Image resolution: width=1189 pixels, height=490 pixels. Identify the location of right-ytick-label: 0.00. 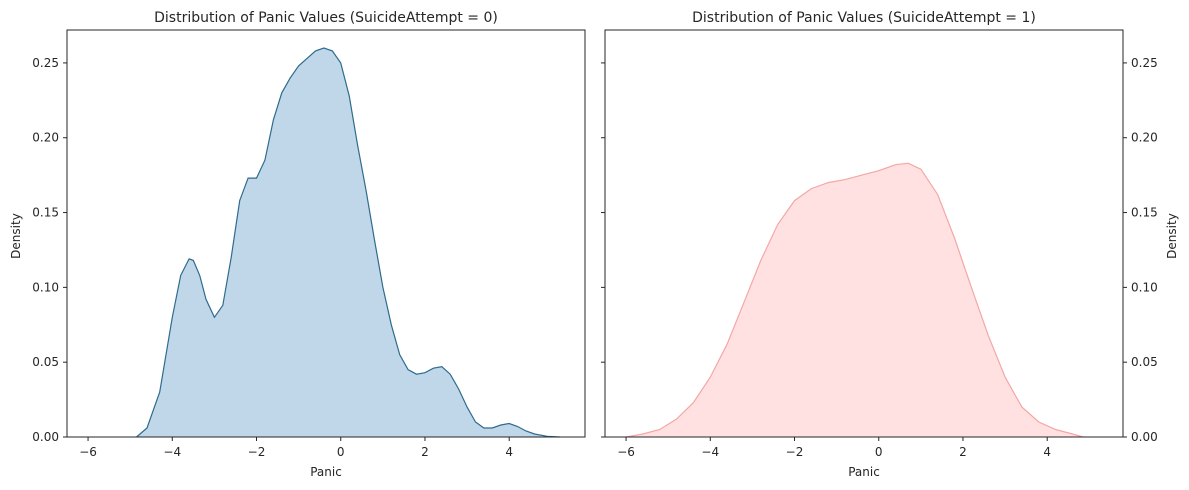
(1144, 437).